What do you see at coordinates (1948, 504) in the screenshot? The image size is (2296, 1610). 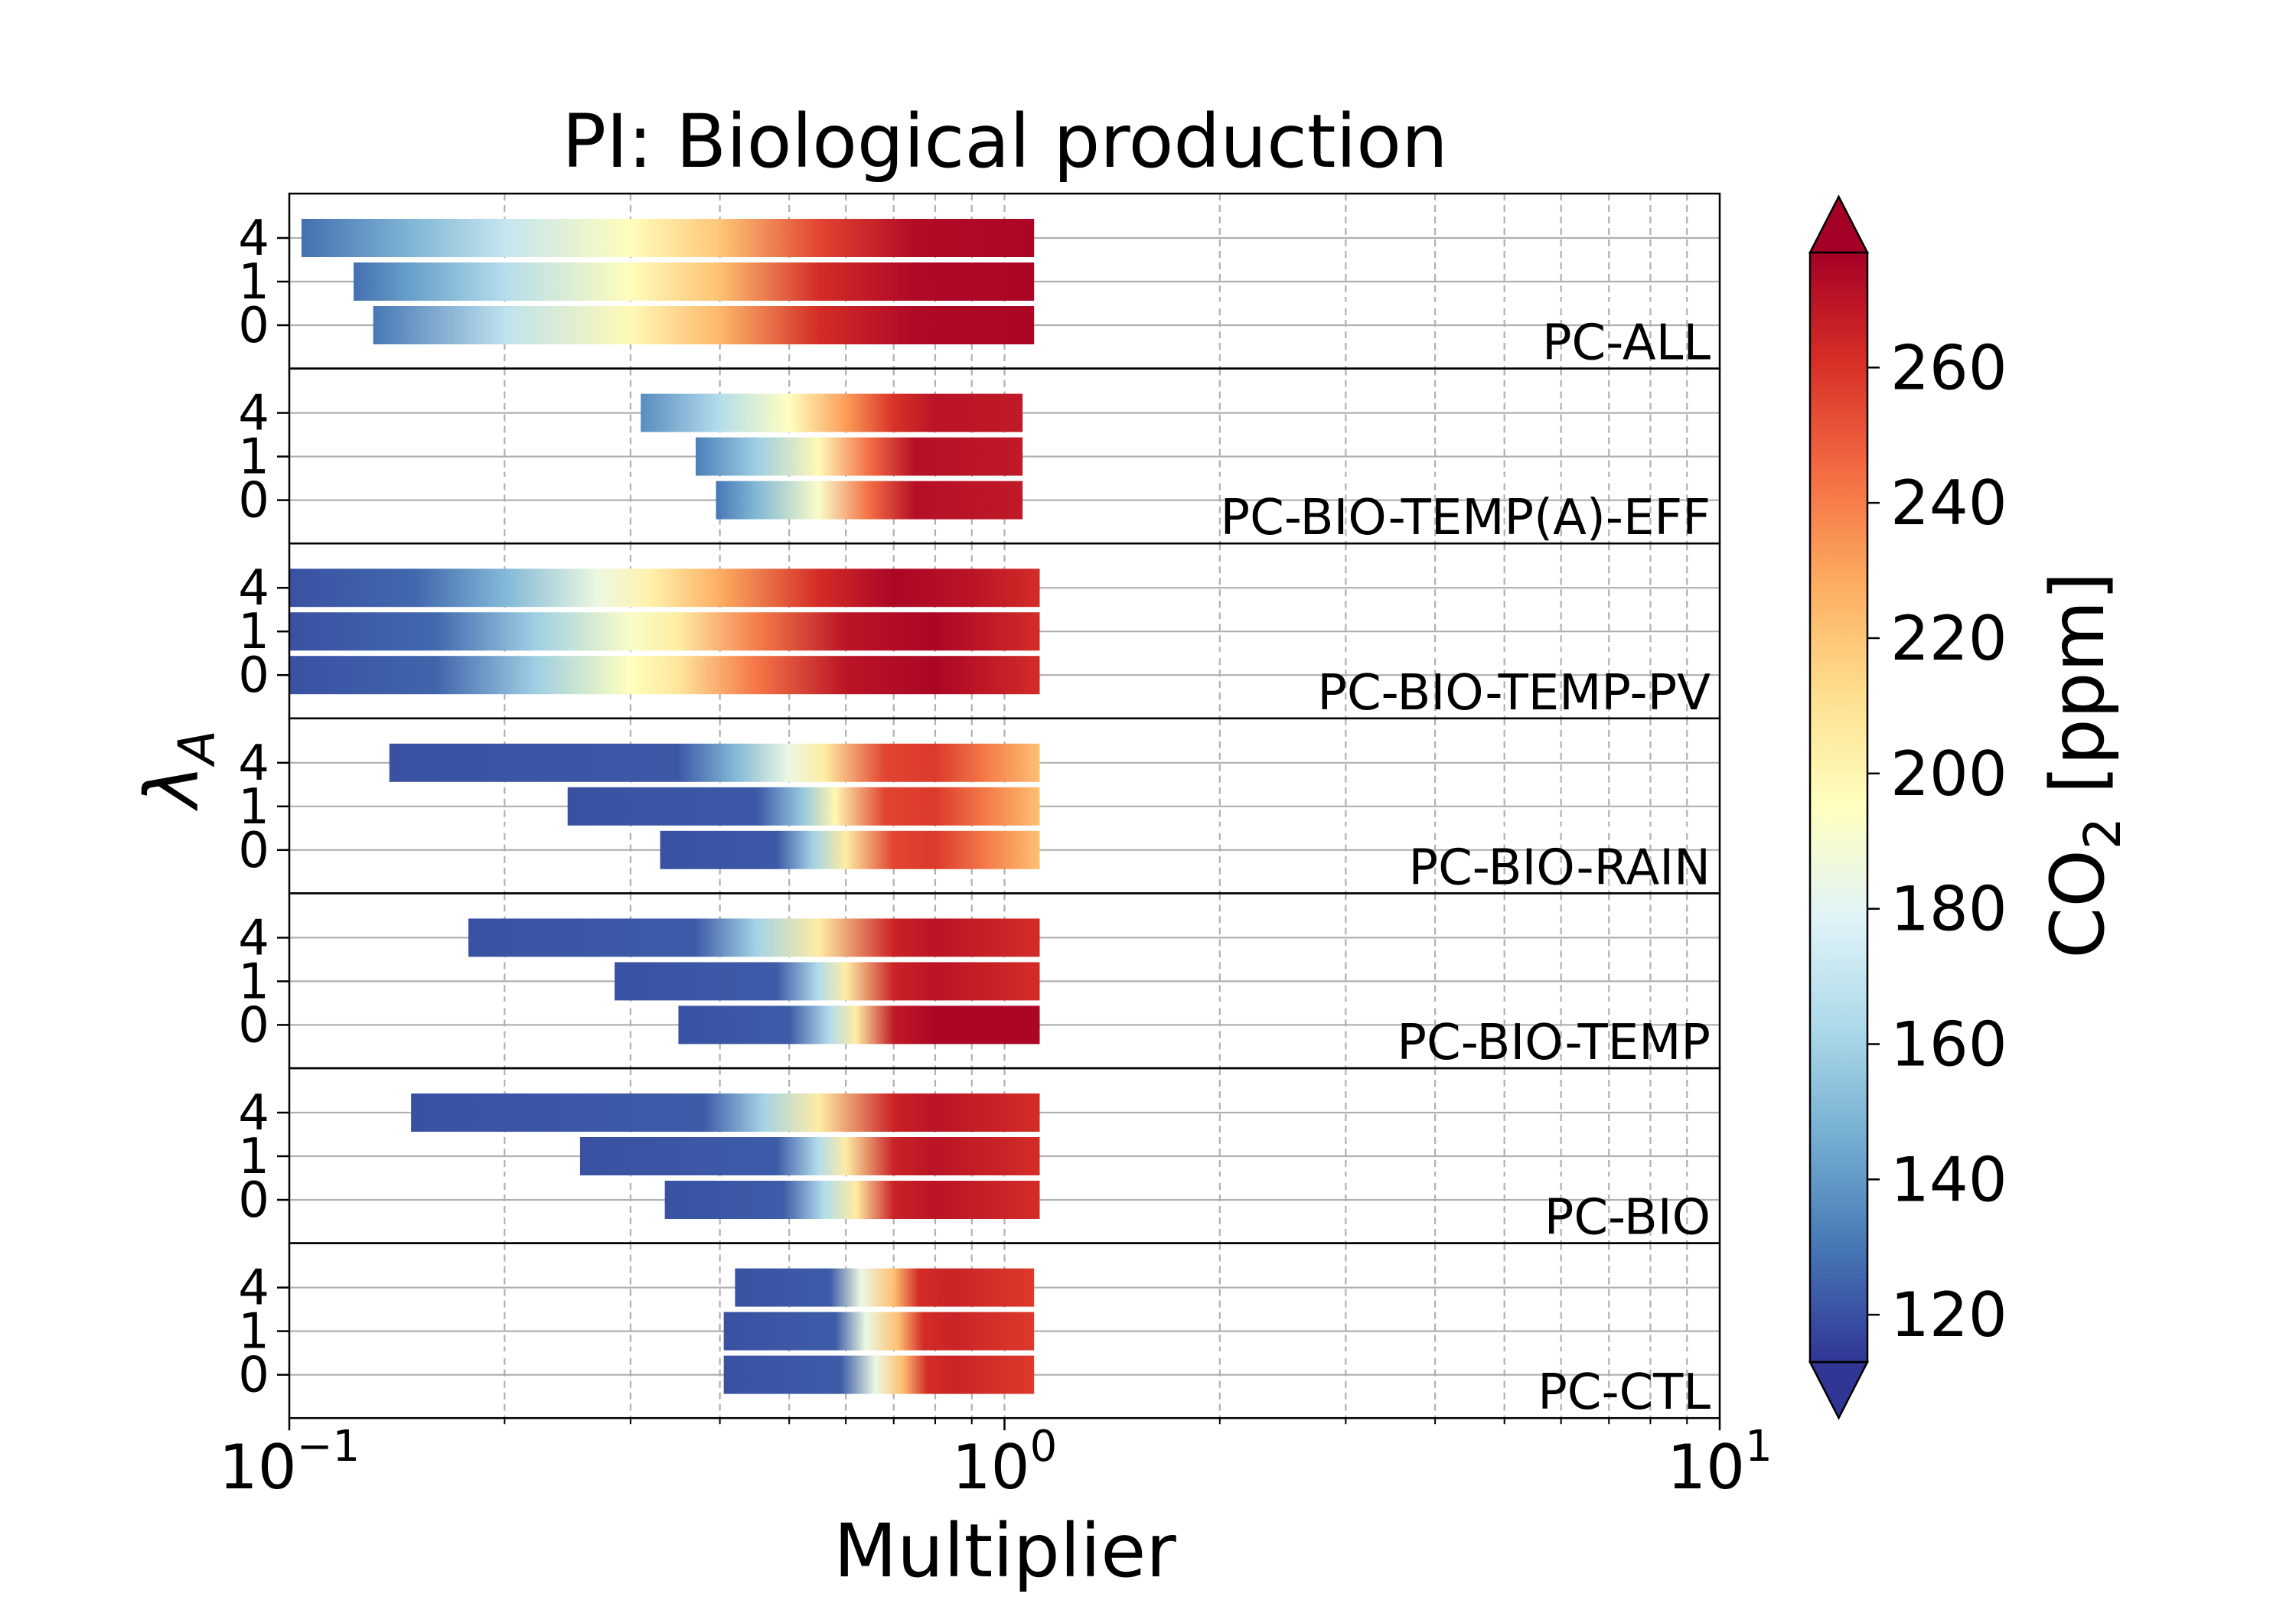 I see `colorbar-tick-label: 240` at bounding box center [1948, 504].